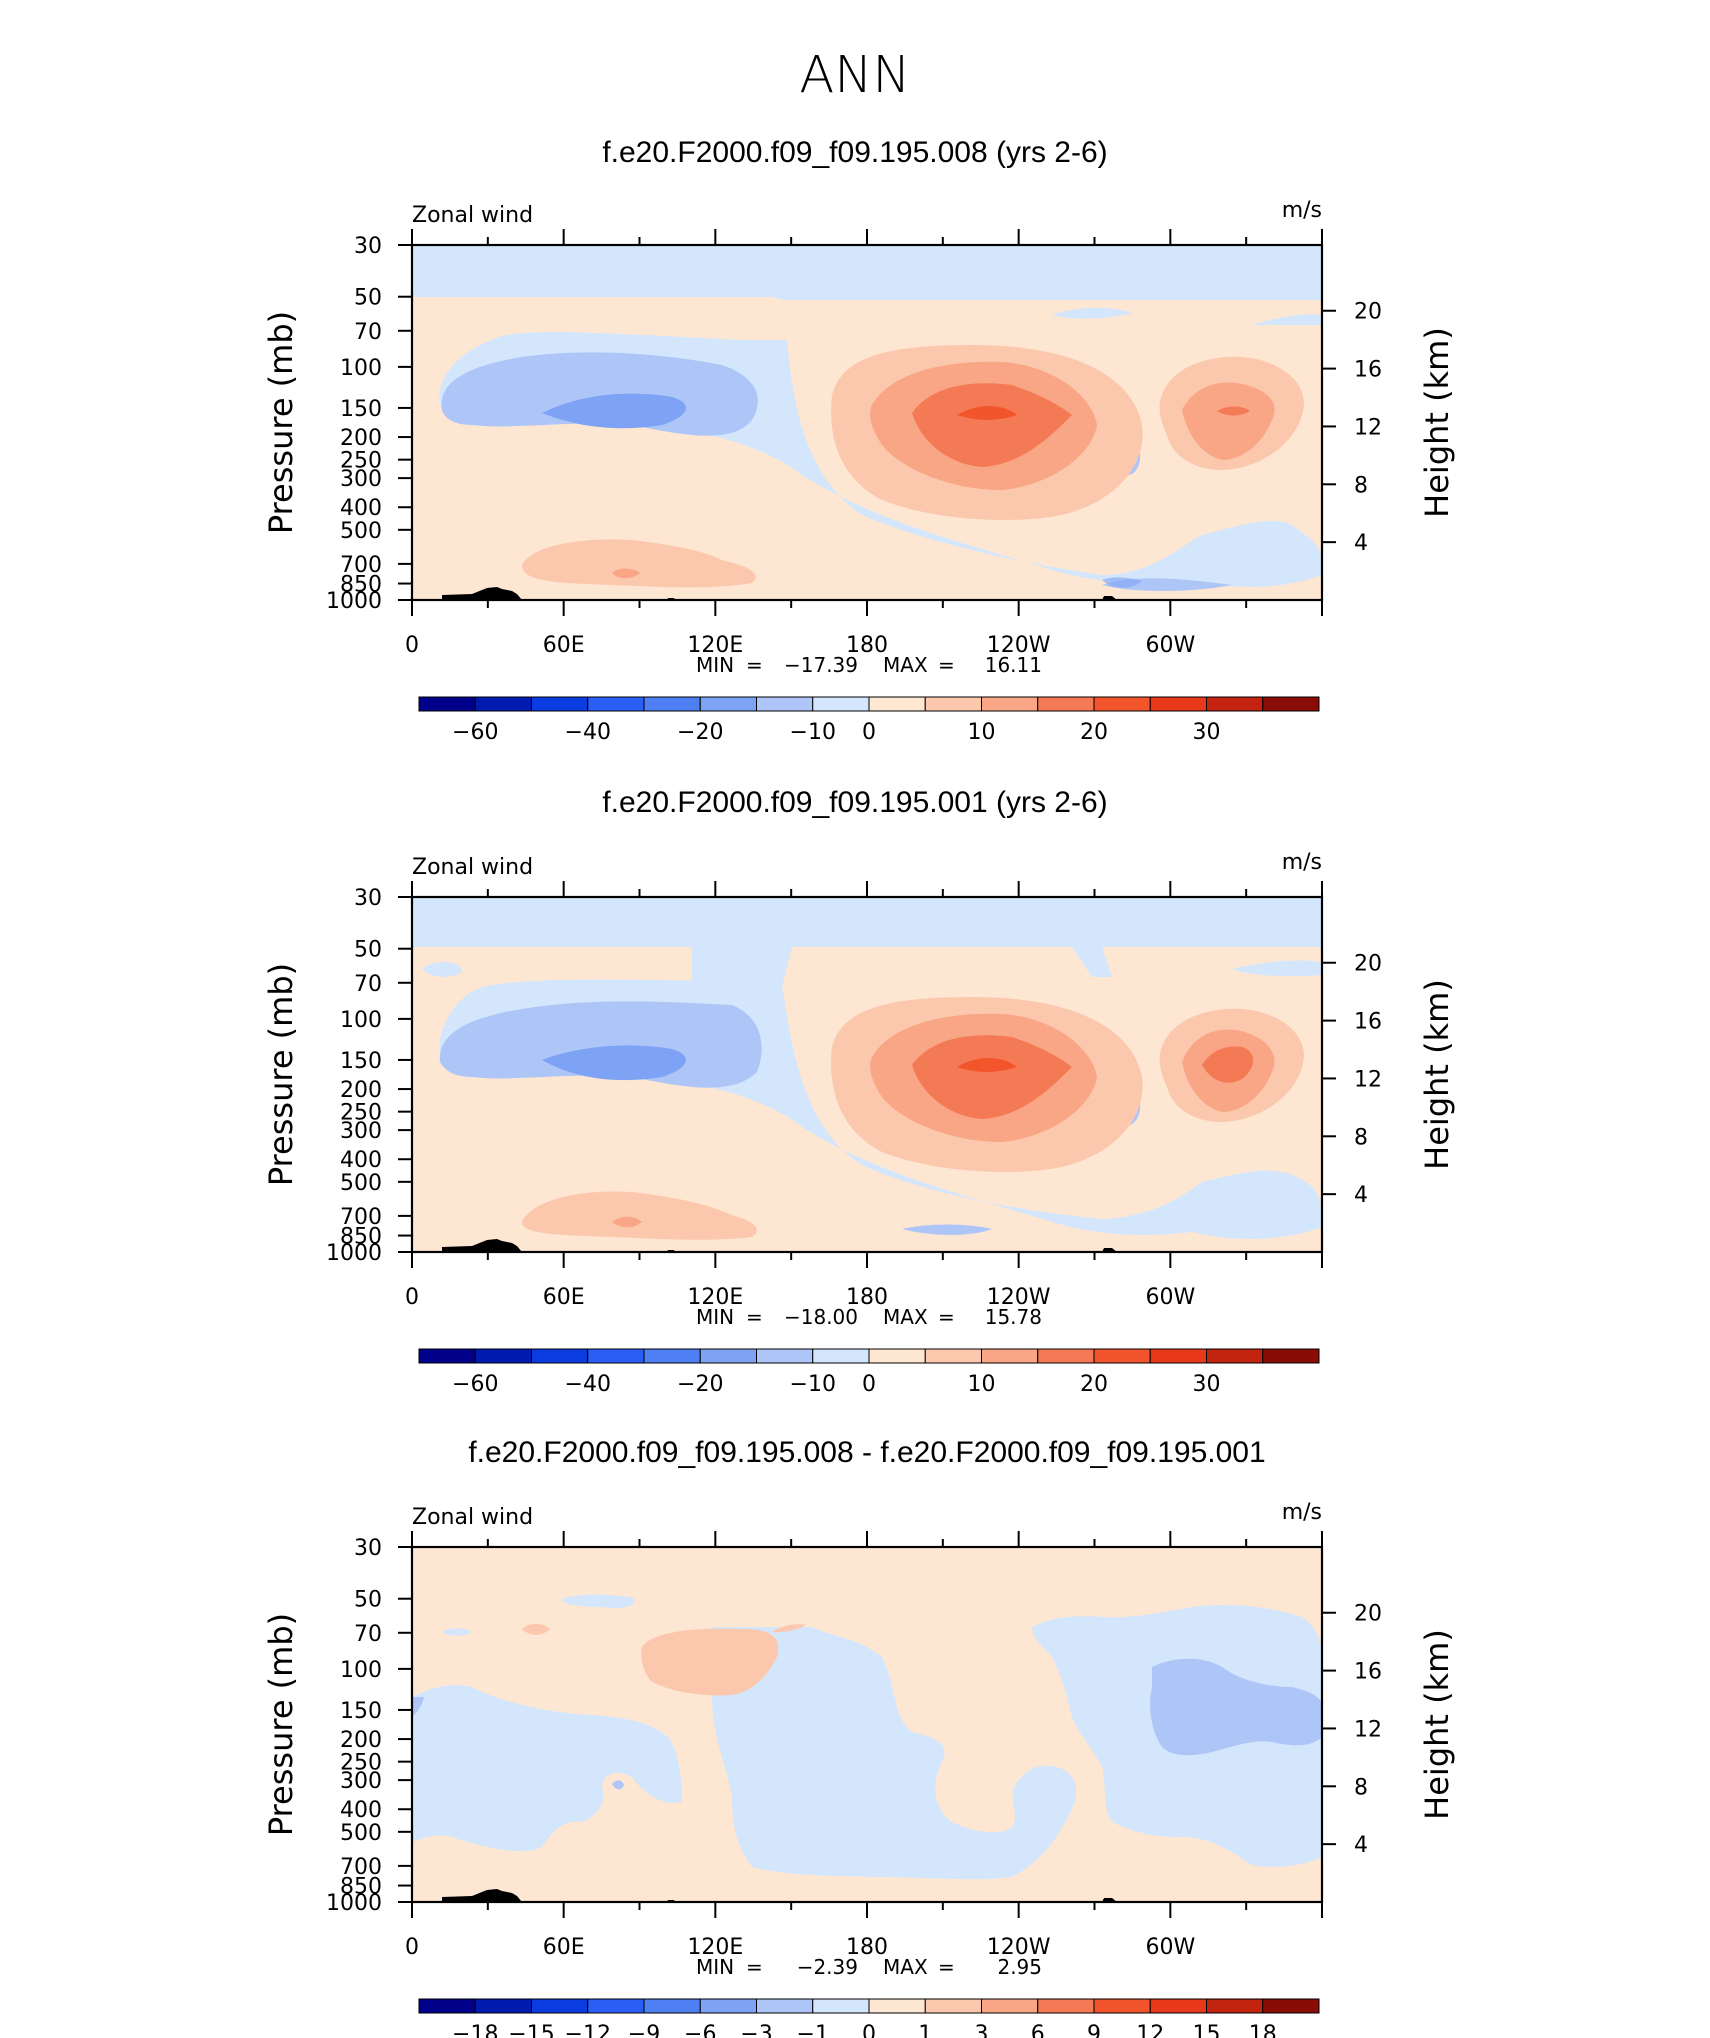 Image resolution: width=1710 pixels, height=2038 pixels. Describe the element at coordinates (1038, 2030) in the screenshot. I see `colorbar-label: 6` at that location.